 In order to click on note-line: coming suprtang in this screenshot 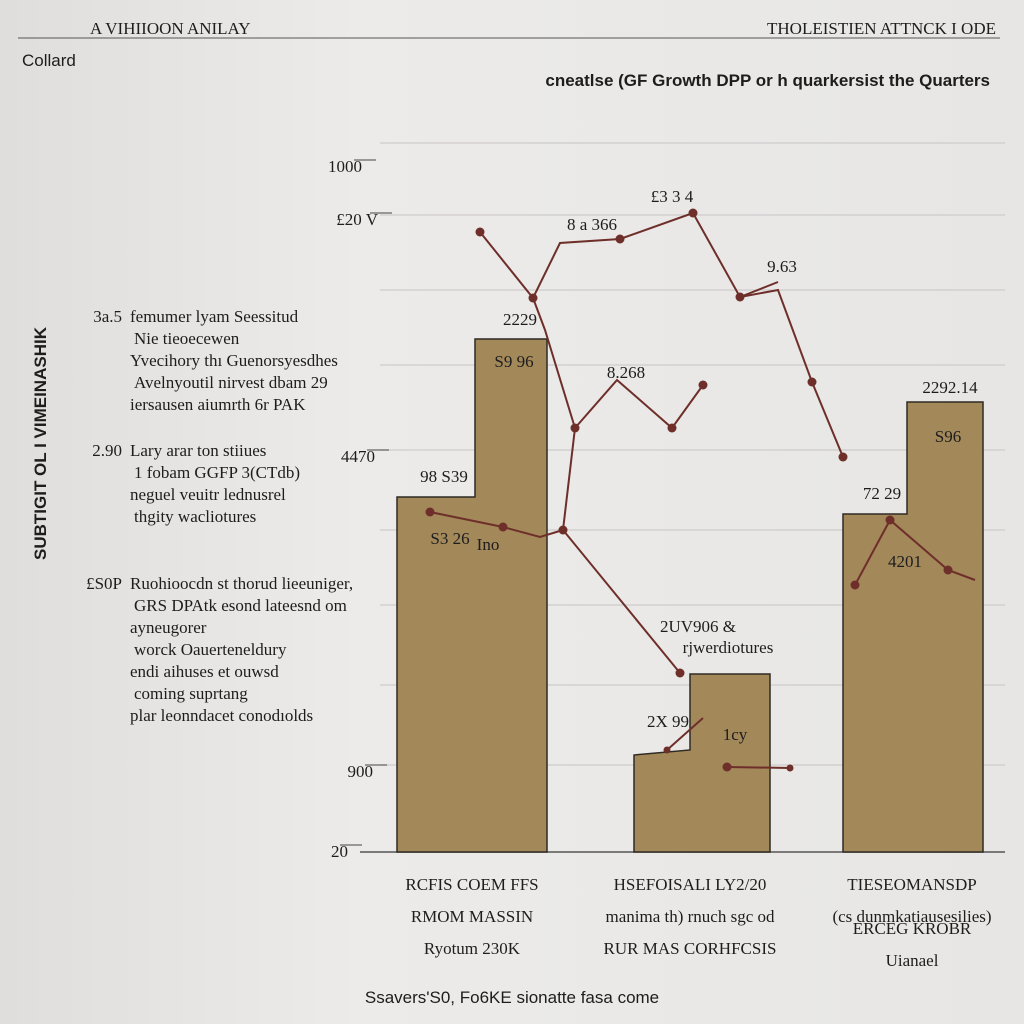, I will do `click(191, 693)`.